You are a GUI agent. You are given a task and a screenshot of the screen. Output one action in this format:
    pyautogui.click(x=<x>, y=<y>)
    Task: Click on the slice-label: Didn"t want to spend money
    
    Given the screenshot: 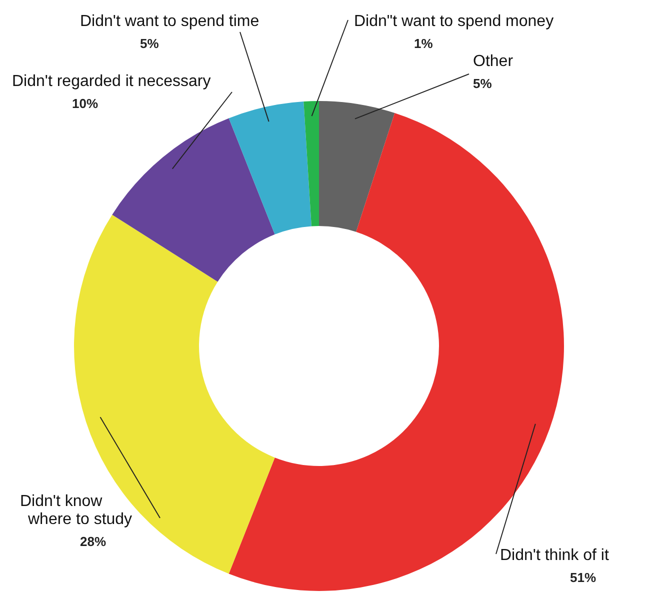 What is the action you would take?
    pyautogui.click(x=454, y=21)
    